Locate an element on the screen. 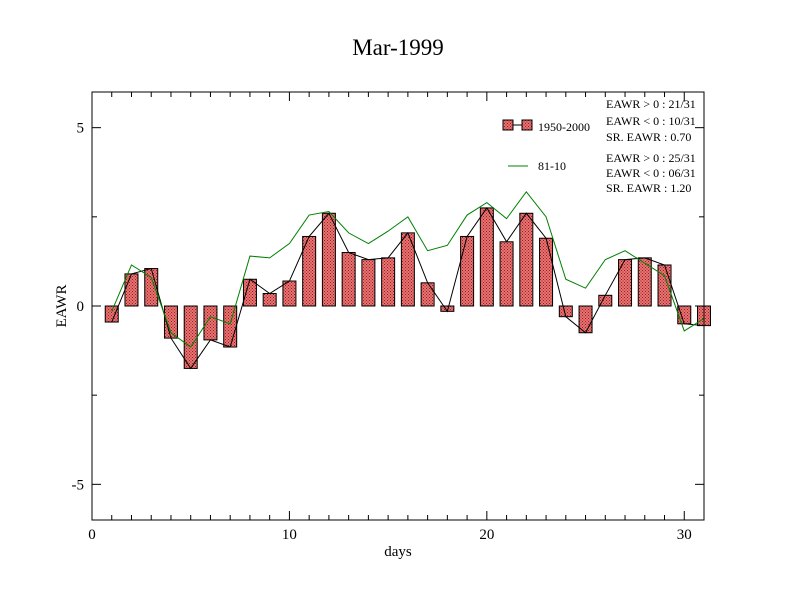  y-tick-label: 5 is located at coordinates (81, 129).